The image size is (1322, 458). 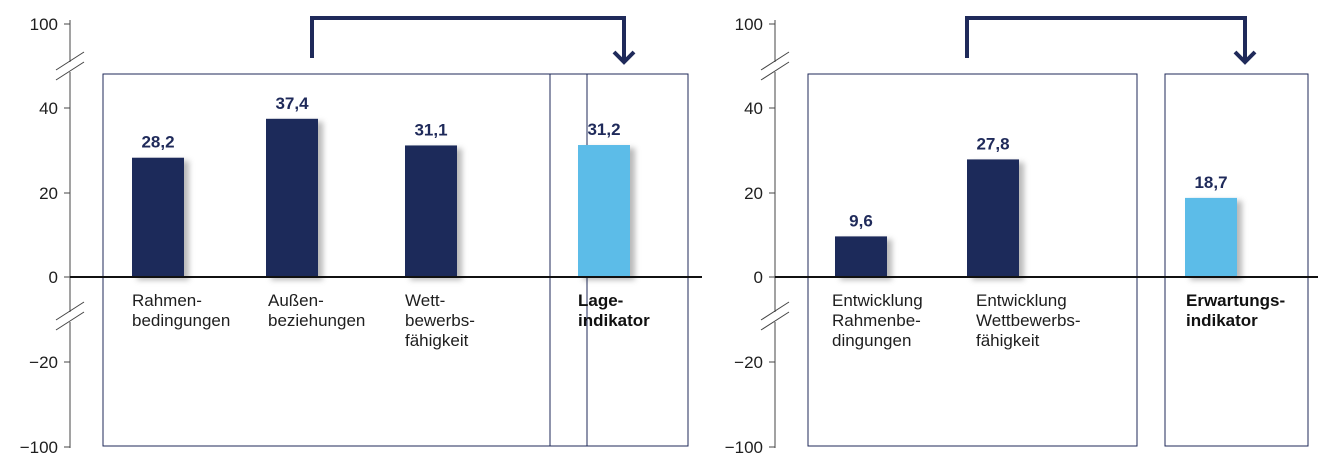 I want to click on panel-2-category-label: Entwicklung Wettbewerbs-fähigkeit, so click(x=1028, y=320).